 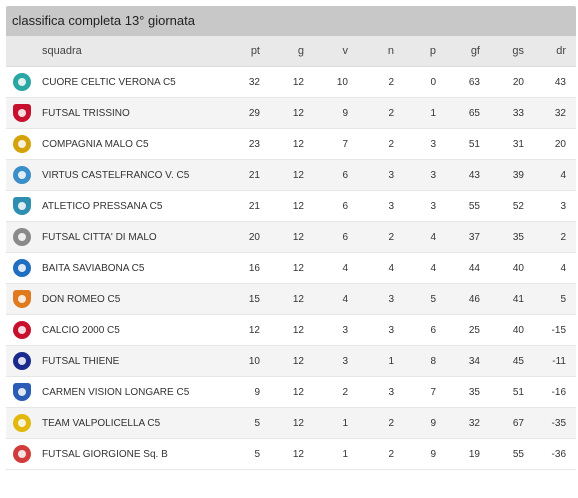 What do you see at coordinates (246, 330) in the screenshot?
I see `stat-pt: 12` at bounding box center [246, 330].